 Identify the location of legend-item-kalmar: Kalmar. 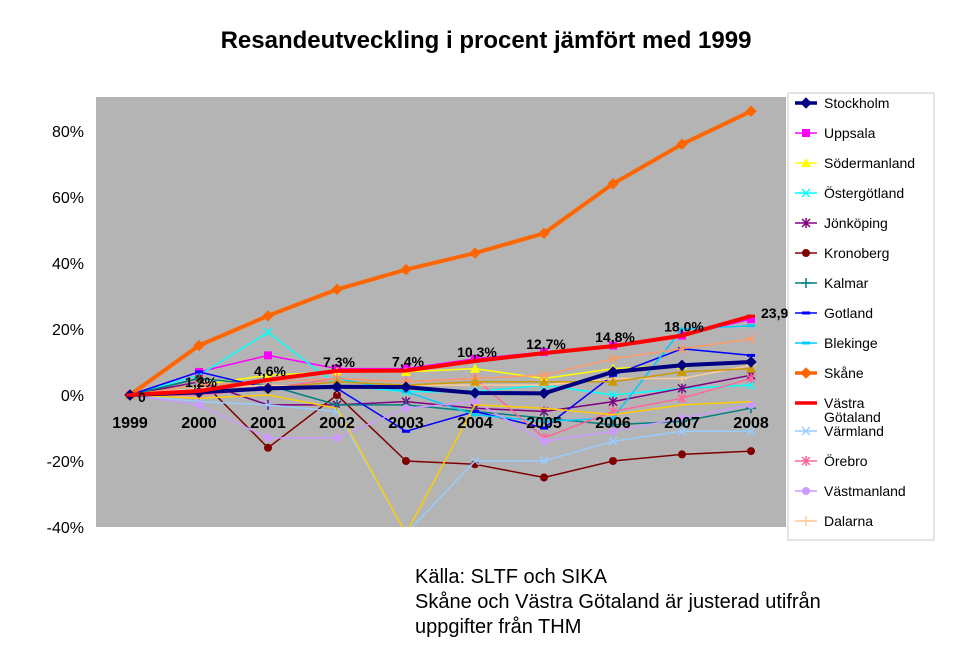
(832, 283).